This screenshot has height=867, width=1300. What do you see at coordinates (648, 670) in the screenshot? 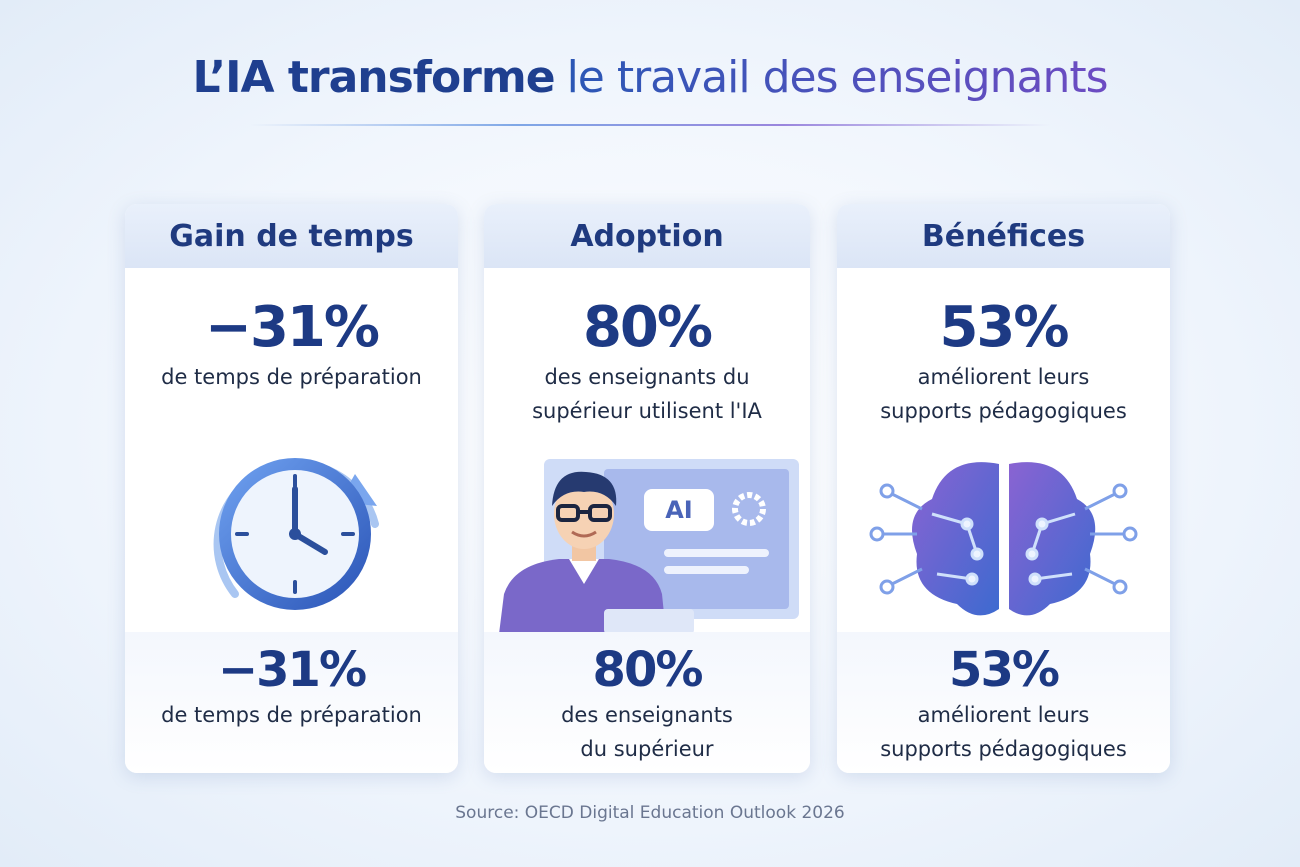
I see `bottom-stat: 80%` at bounding box center [648, 670].